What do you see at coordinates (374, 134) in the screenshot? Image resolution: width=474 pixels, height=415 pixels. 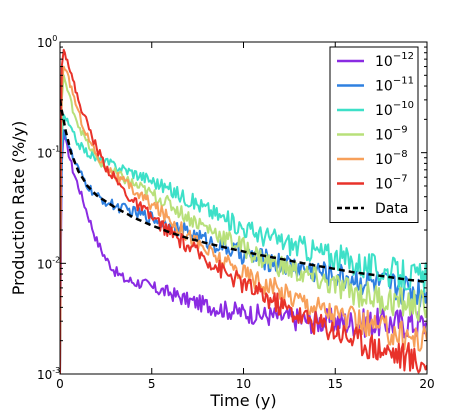 I see `legend: 10−12 10−11 10−10 10−9 10−8 10−7 Data` at bounding box center [374, 134].